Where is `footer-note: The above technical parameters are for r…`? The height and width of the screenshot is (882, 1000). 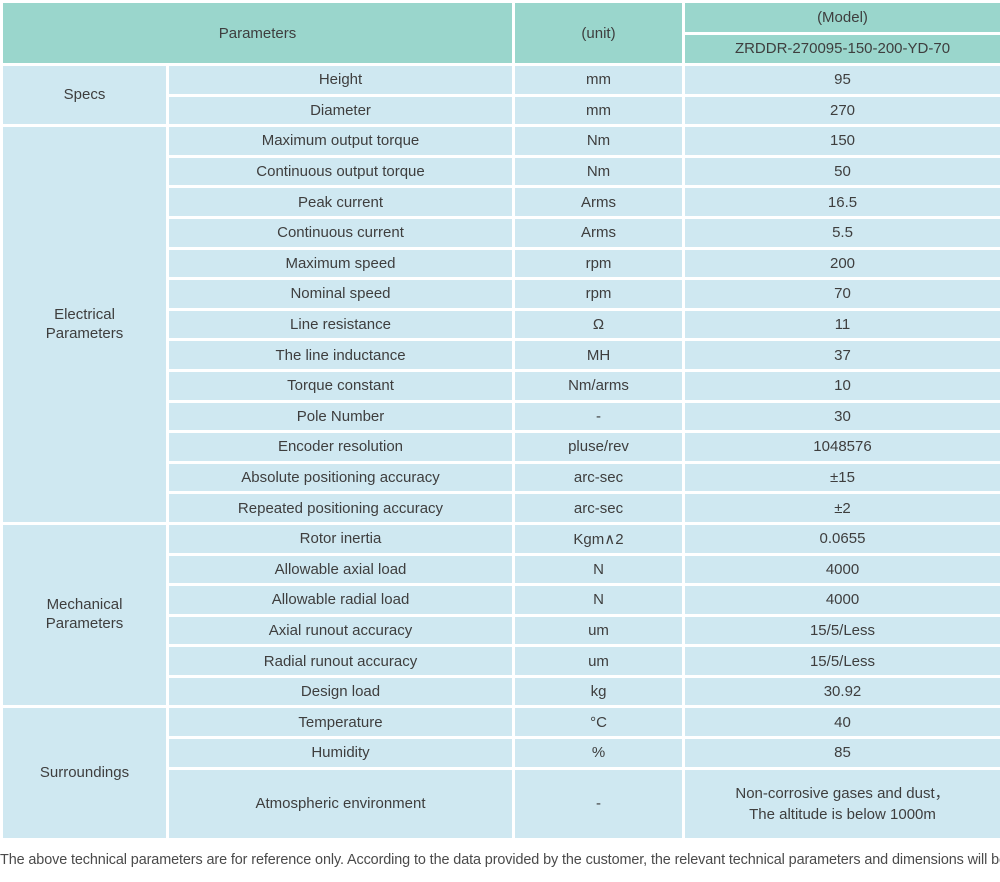
footer-note: The above technical parameters are for r… is located at coordinates (500, 859).